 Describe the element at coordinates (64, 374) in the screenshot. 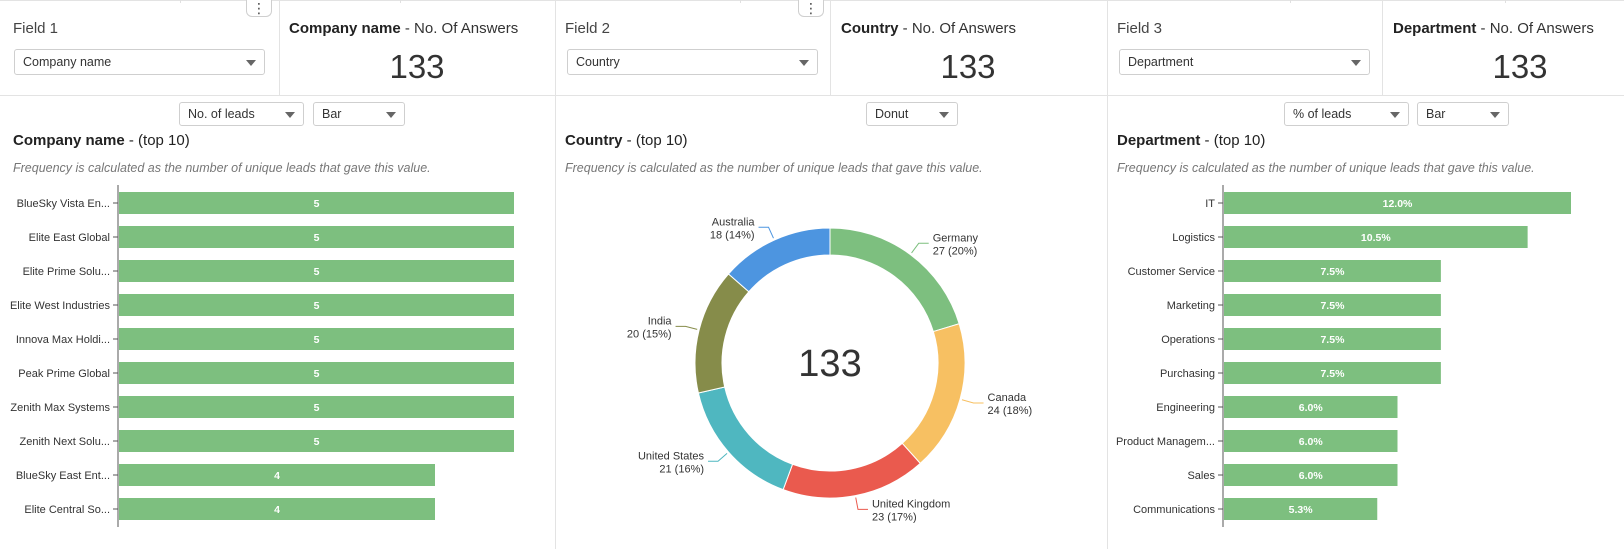

I see `category-label: Peak Prime Global` at that location.